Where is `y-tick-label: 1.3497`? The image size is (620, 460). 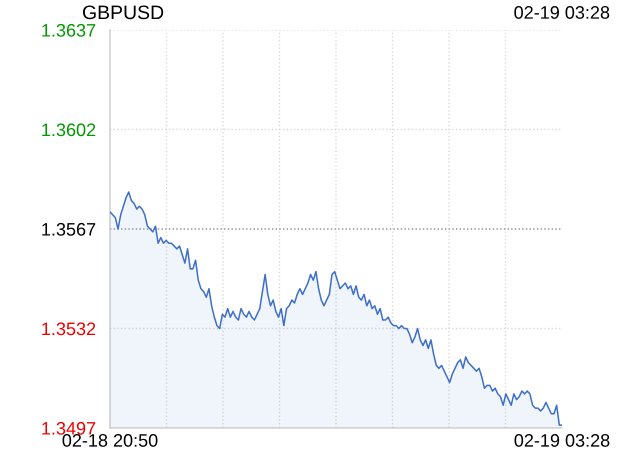
y-tick-label: 1.3497 is located at coordinates (69, 428).